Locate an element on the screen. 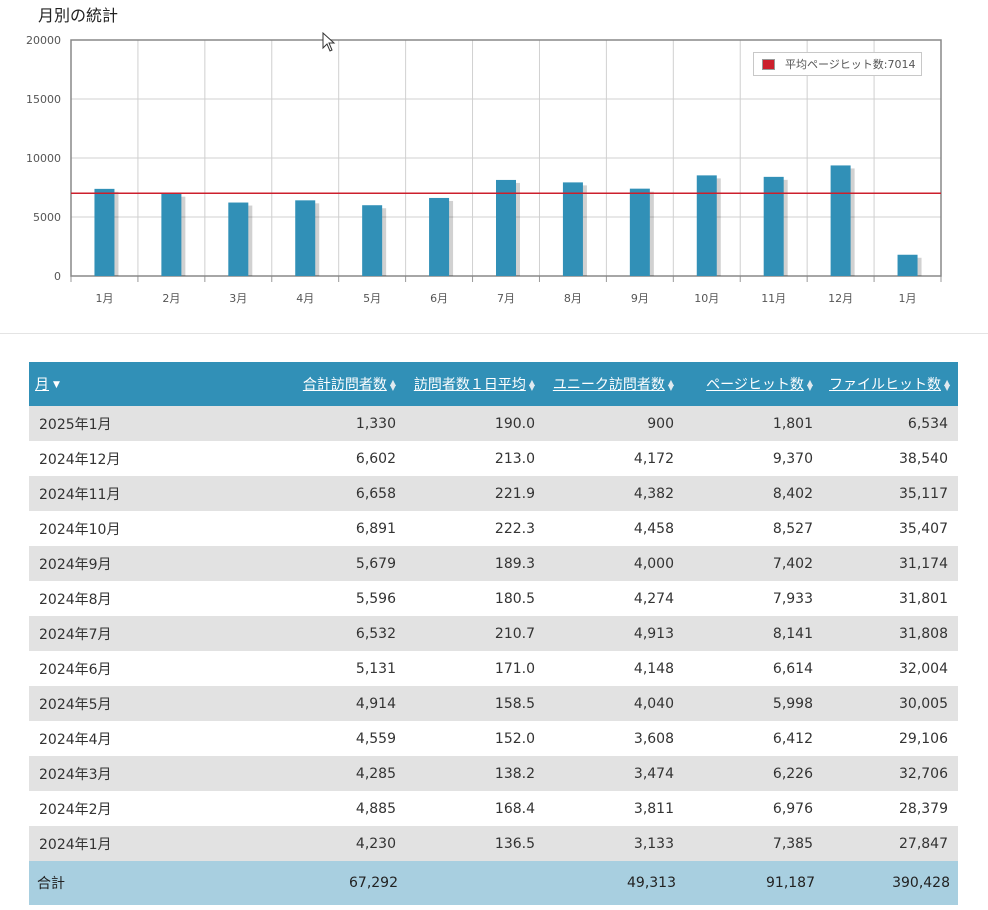 The width and height of the screenshot is (988, 910). legend-label: 平均ページヒット数:7014 is located at coordinates (850, 64).